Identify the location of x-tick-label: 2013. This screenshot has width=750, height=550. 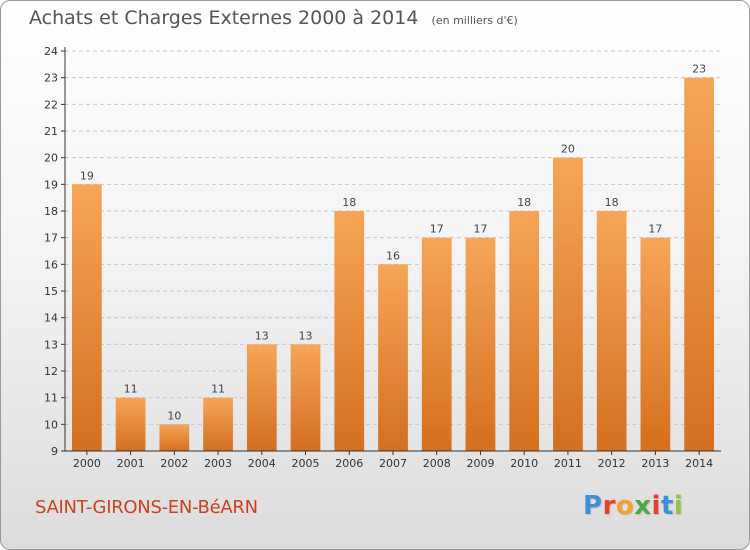
(655, 463).